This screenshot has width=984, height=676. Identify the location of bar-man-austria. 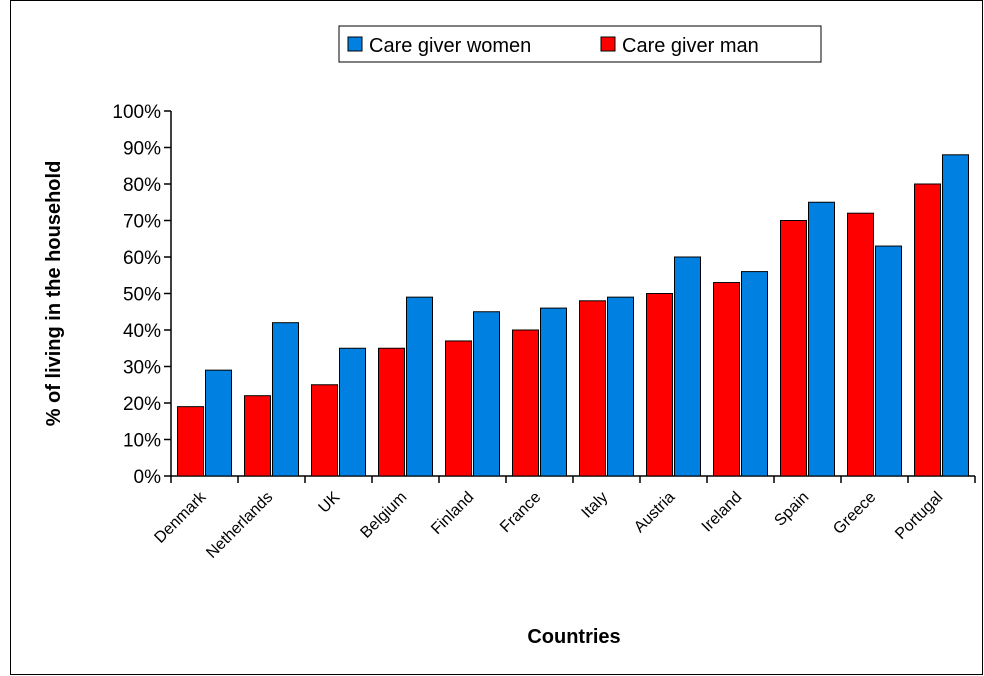
(659, 385).